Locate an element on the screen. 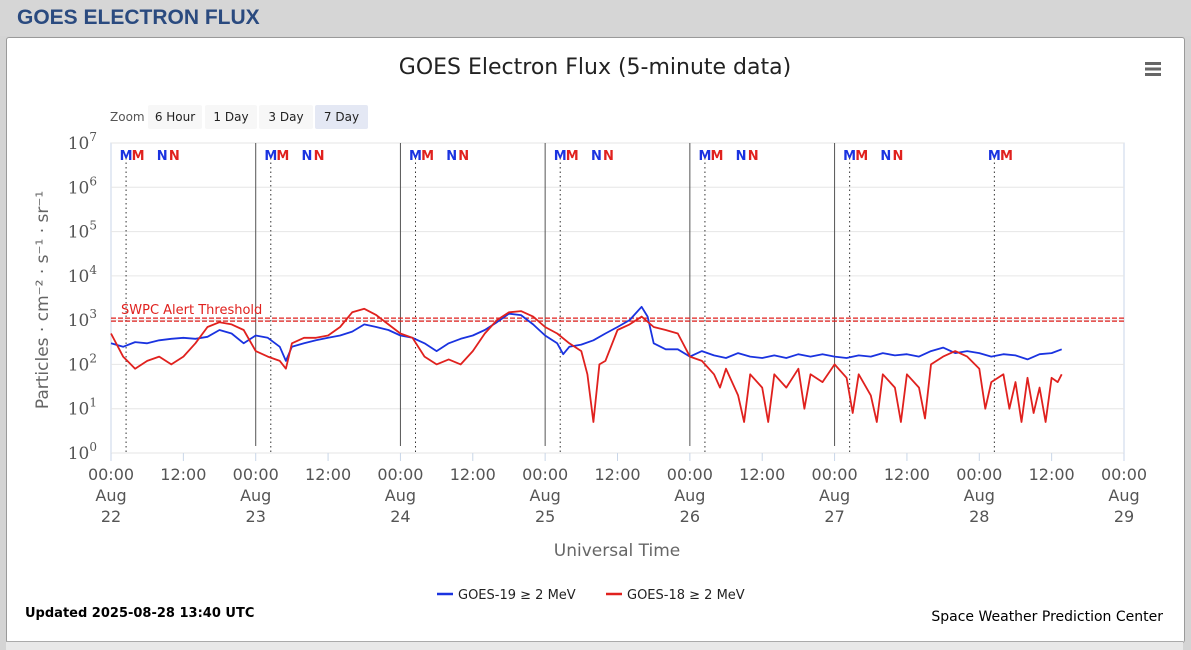  zoom-button-3-day: 3 Day is located at coordinates (286, 117).